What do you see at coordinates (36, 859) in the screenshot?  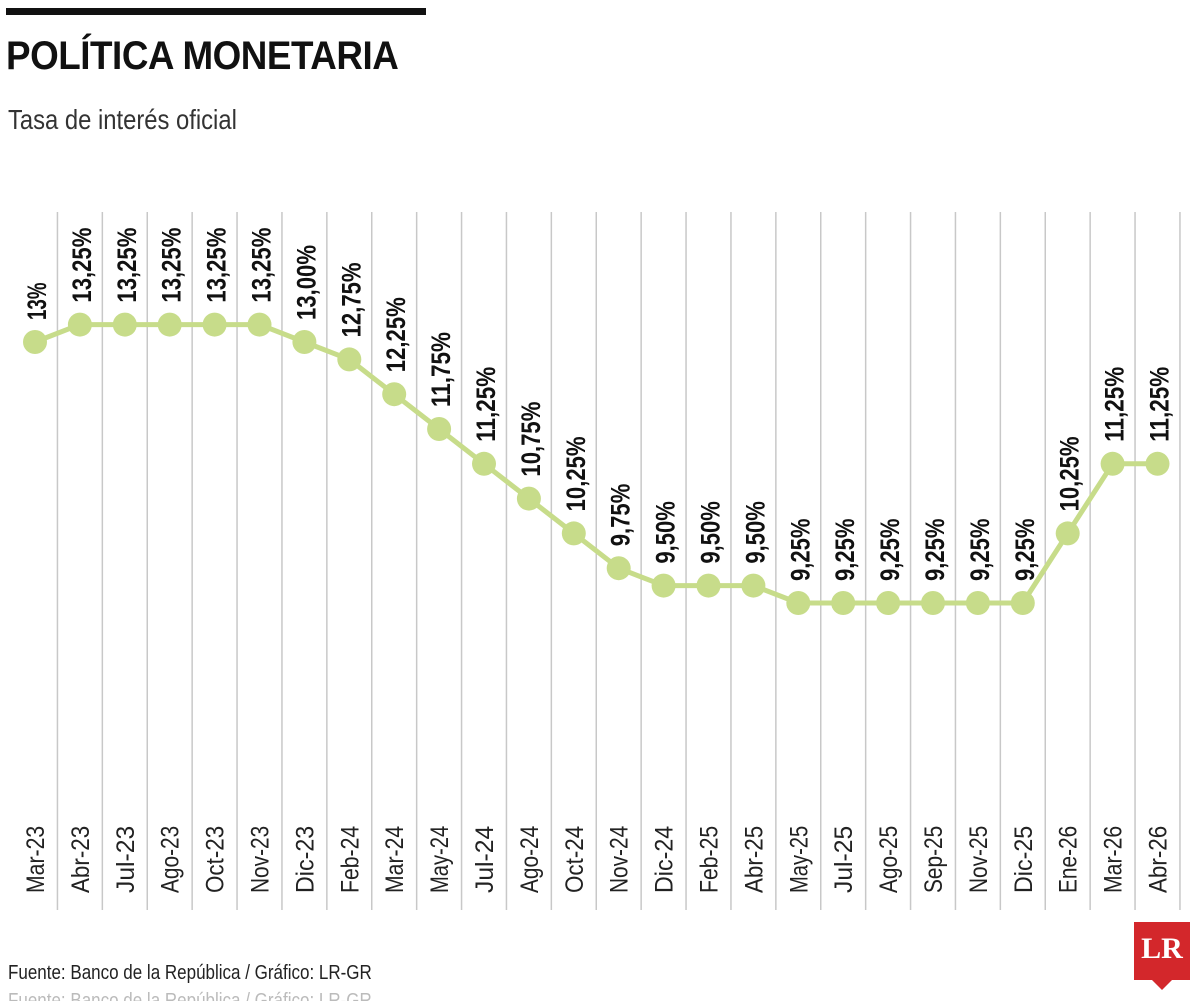 I see `x-tick-label: Mar-23` at bounding box center [36, 859].